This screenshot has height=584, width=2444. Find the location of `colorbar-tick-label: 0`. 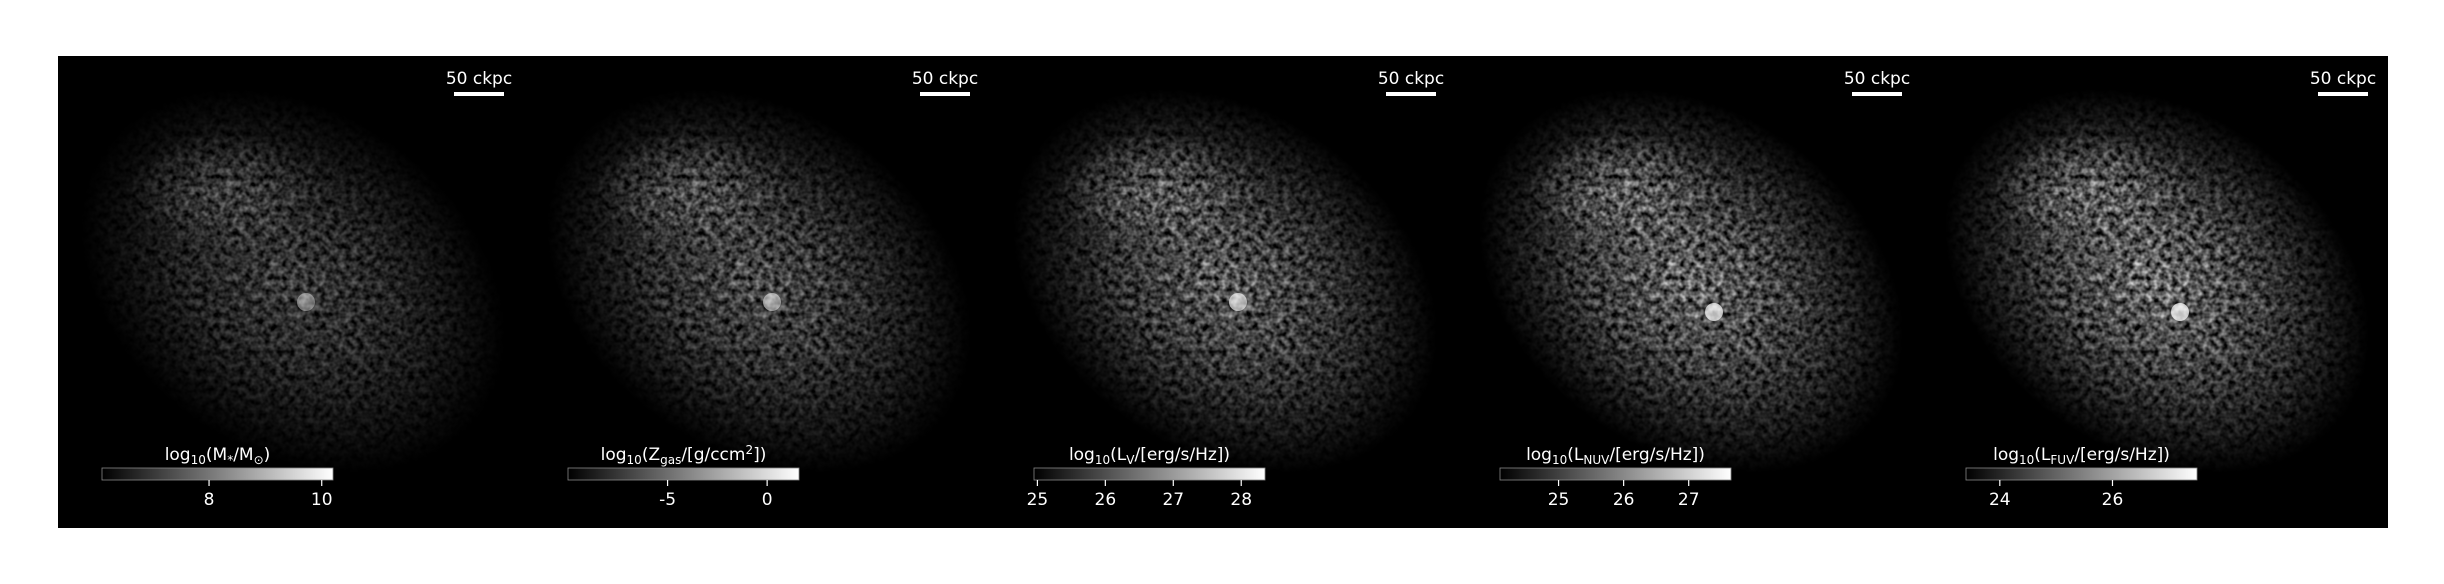

colorbar-tick-label: 0 is located at coordinates (767, 500).